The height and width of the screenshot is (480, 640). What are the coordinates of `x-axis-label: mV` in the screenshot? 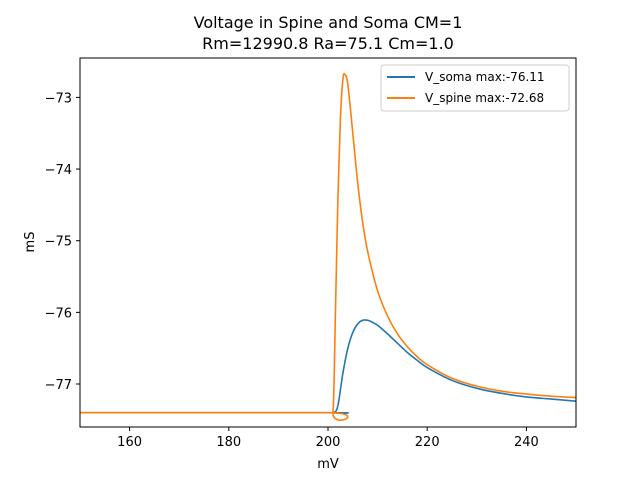 It's located at (328, 464).